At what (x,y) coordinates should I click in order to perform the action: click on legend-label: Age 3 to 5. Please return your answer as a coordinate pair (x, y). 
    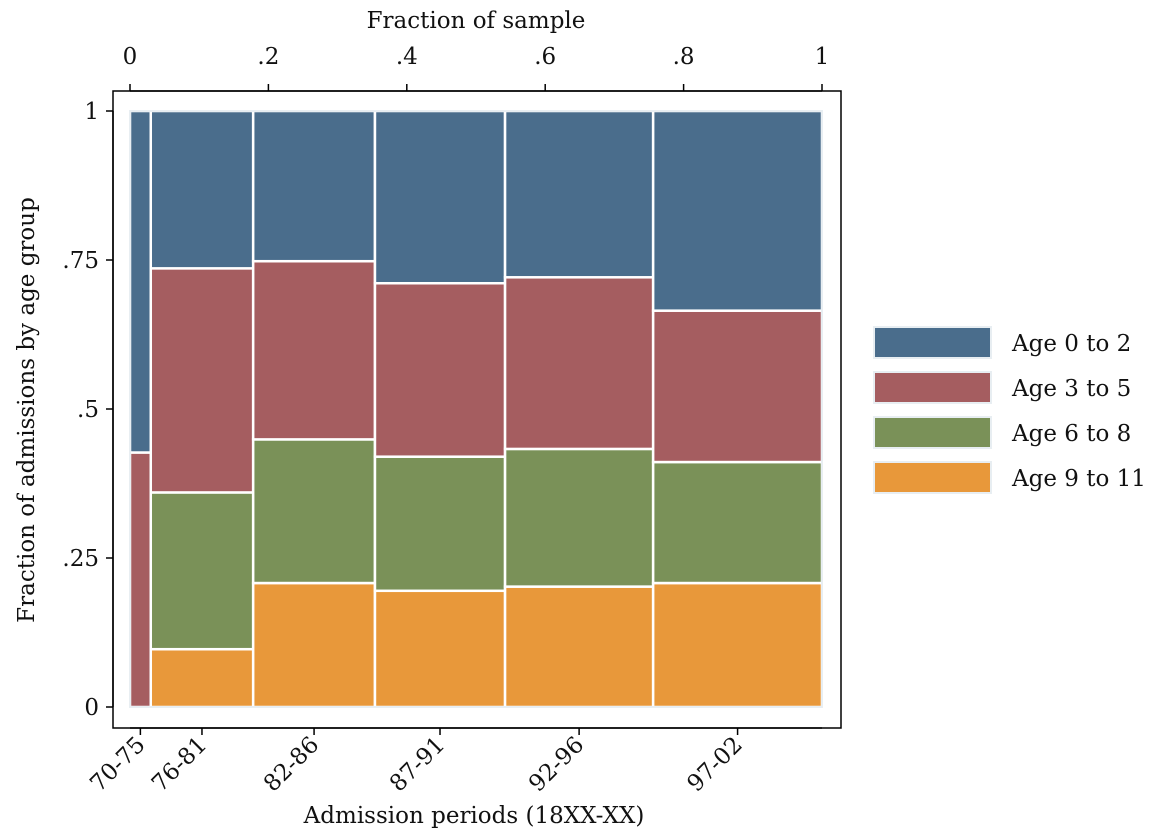
    Looking at the image, I should click on (1071, 389).